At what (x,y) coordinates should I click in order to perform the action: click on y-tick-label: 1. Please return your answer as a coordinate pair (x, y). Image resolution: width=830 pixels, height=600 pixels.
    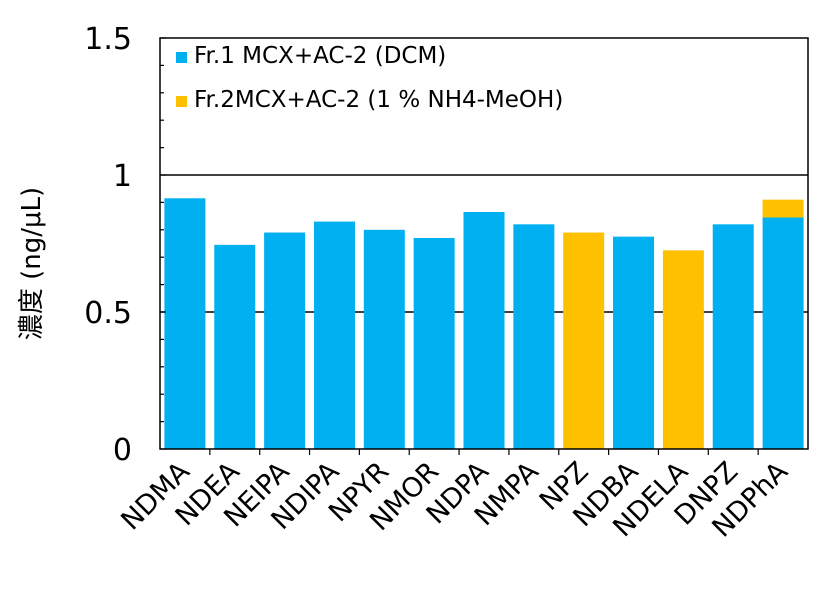
    Looking at the image, I should click on (122, 176).